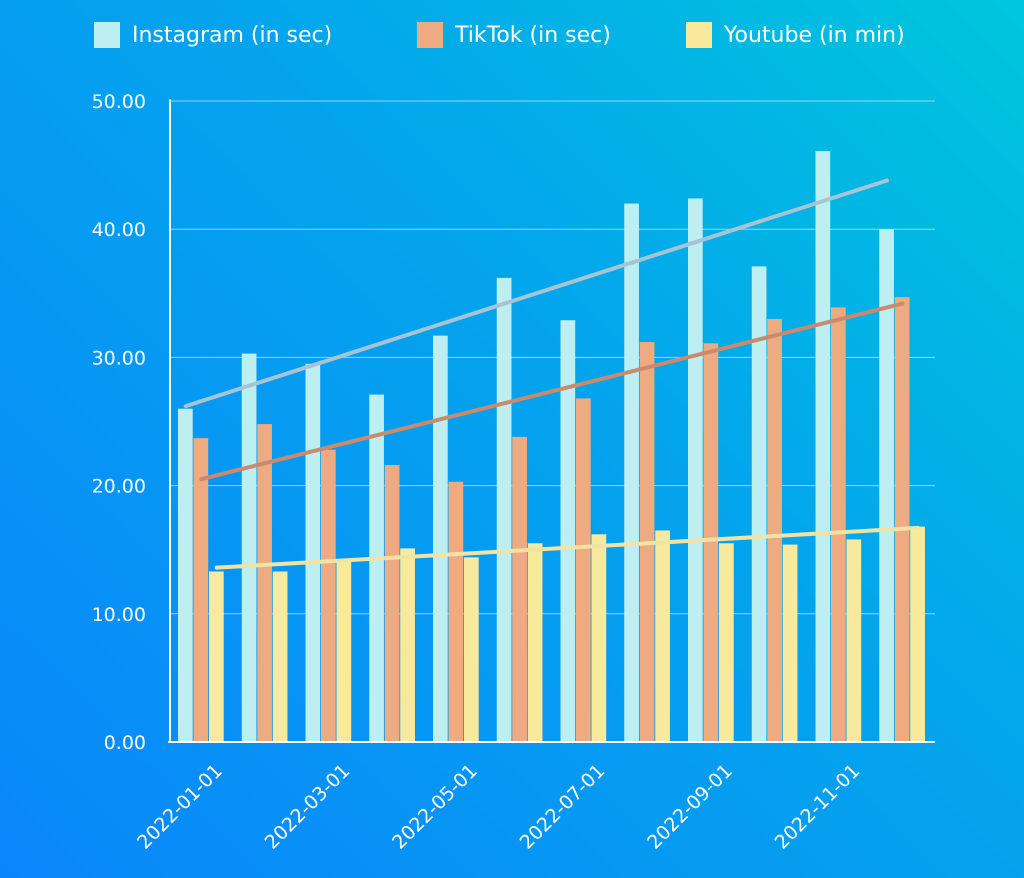 The height and width of the screenshot is (878, 1024). Describe the element at coordinates (125, 743) in the screenshot. I see `y-tick-label: 0.00` at that location.